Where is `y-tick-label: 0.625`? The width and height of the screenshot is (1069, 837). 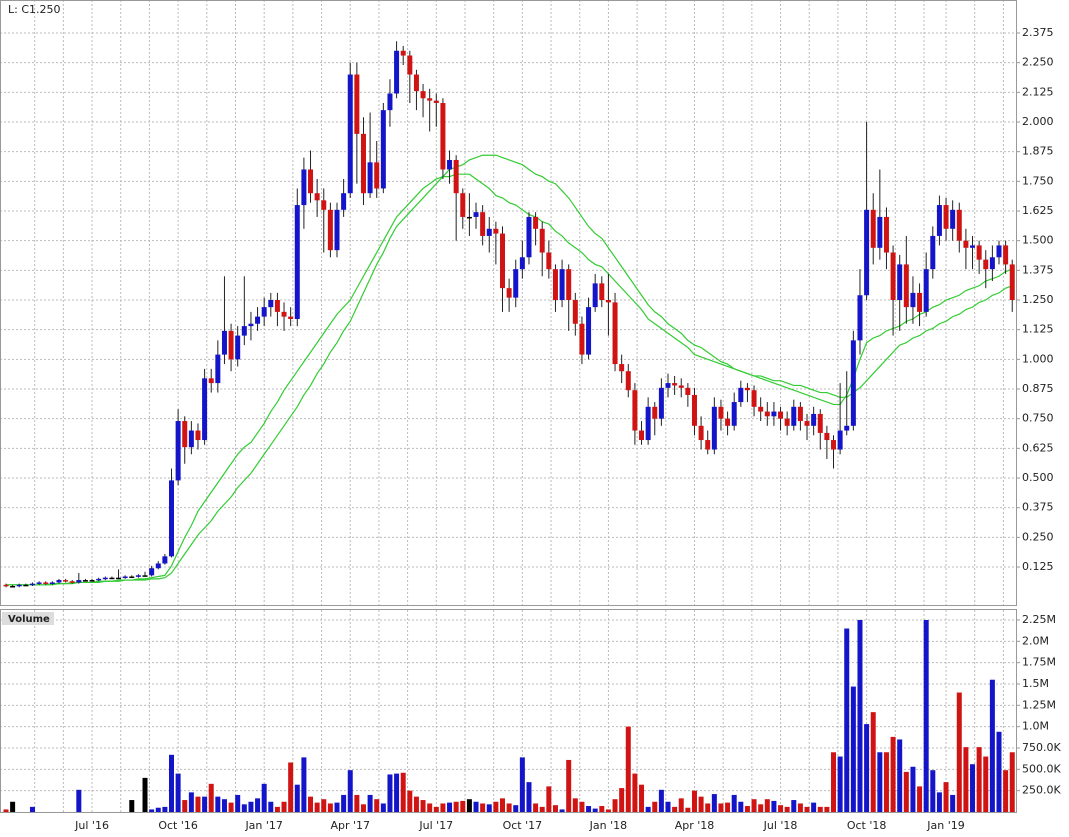 y-tick-label: 0.625 is located at coordinates (1038, 447).